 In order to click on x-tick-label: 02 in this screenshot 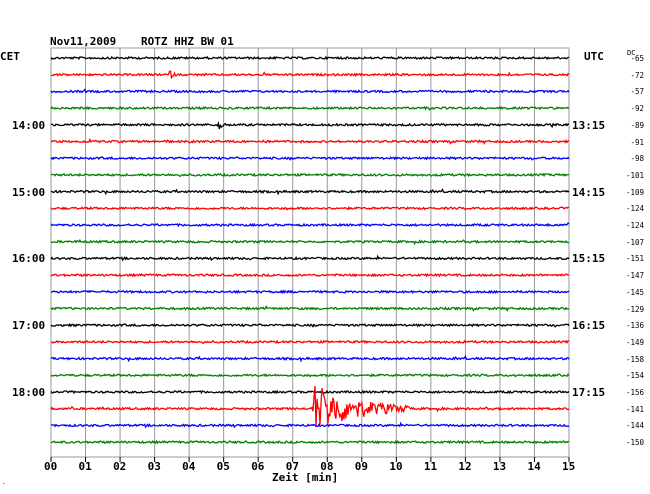, I will do `click(120, 466)`.